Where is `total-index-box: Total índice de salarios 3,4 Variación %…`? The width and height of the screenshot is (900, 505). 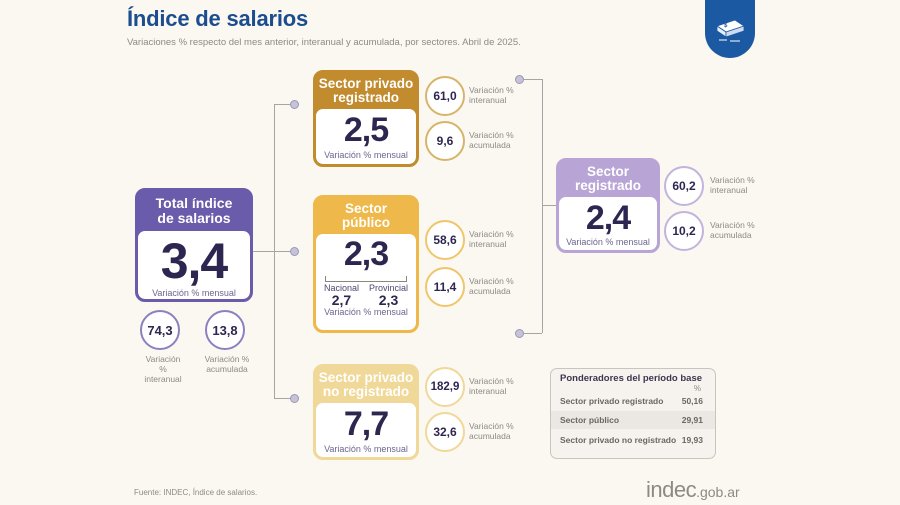
total-index-box: Total índice de salarios 3,4 Variación %… is located at coordinates (194, 245).